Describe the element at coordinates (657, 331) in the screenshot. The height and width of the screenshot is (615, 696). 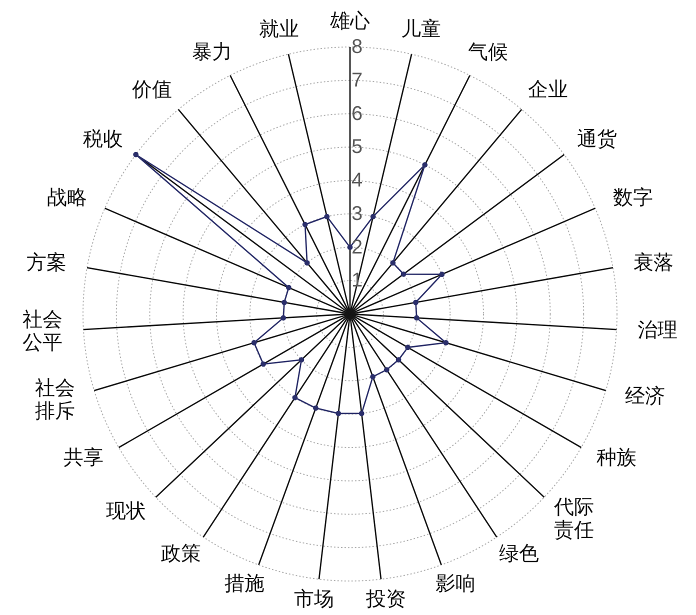
I see `category-label: 治理` at that location.